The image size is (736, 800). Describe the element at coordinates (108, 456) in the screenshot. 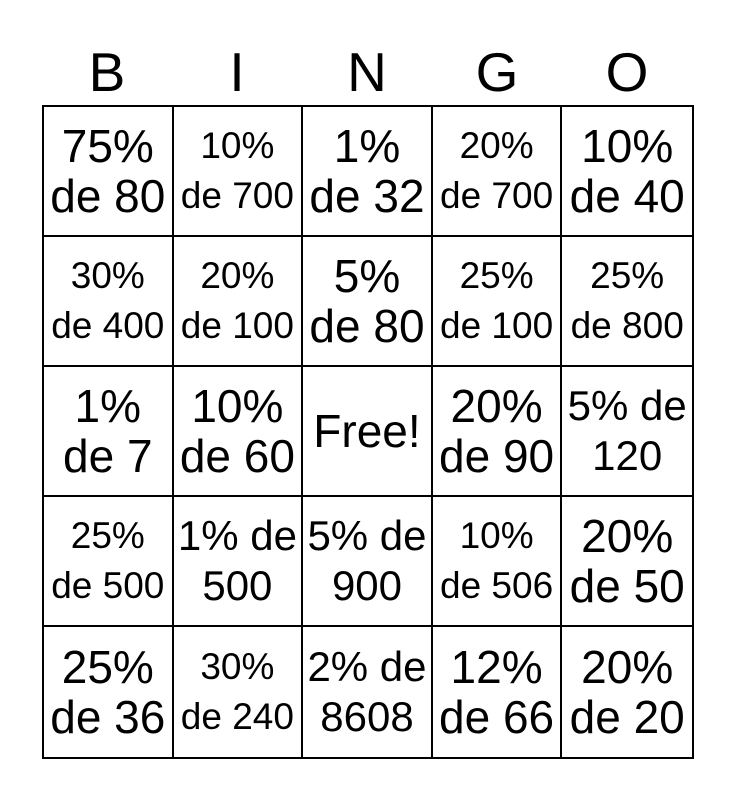

I see `cell-line2: de 7` at that location.